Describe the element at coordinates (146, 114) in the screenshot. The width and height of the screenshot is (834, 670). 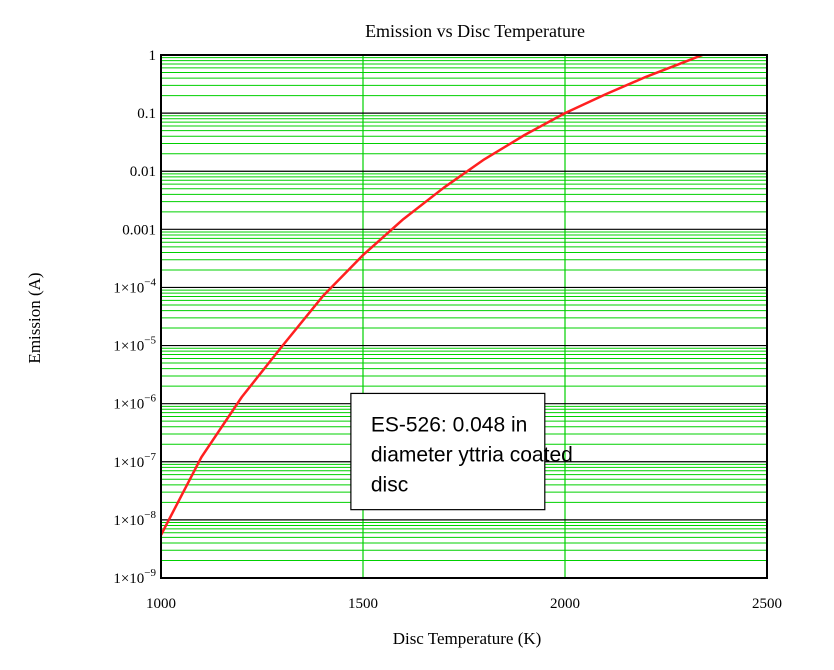
I see `y-tick-label: 0.1` at that location.